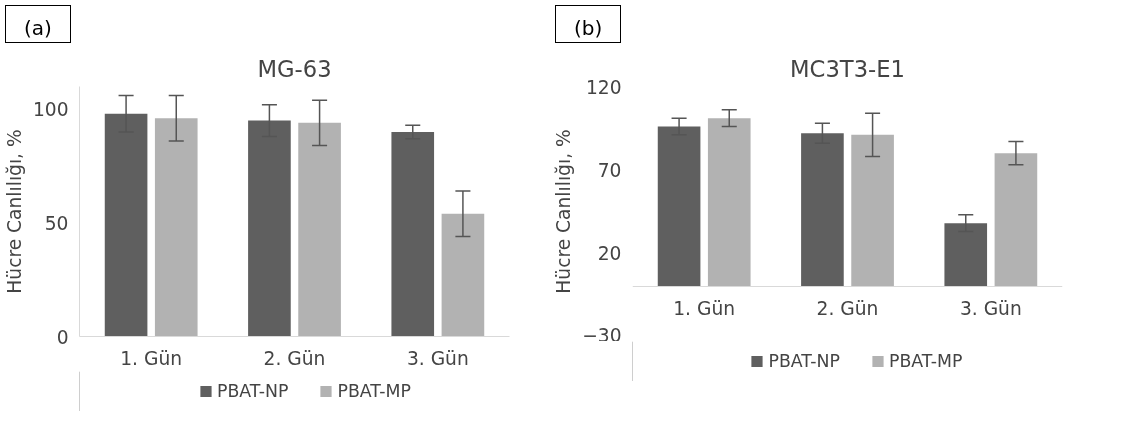 The image size is (1127, 438). Describe the element at coordinates (62, 337) in the screenshot. I see `y-tick-label: 0` at that location.